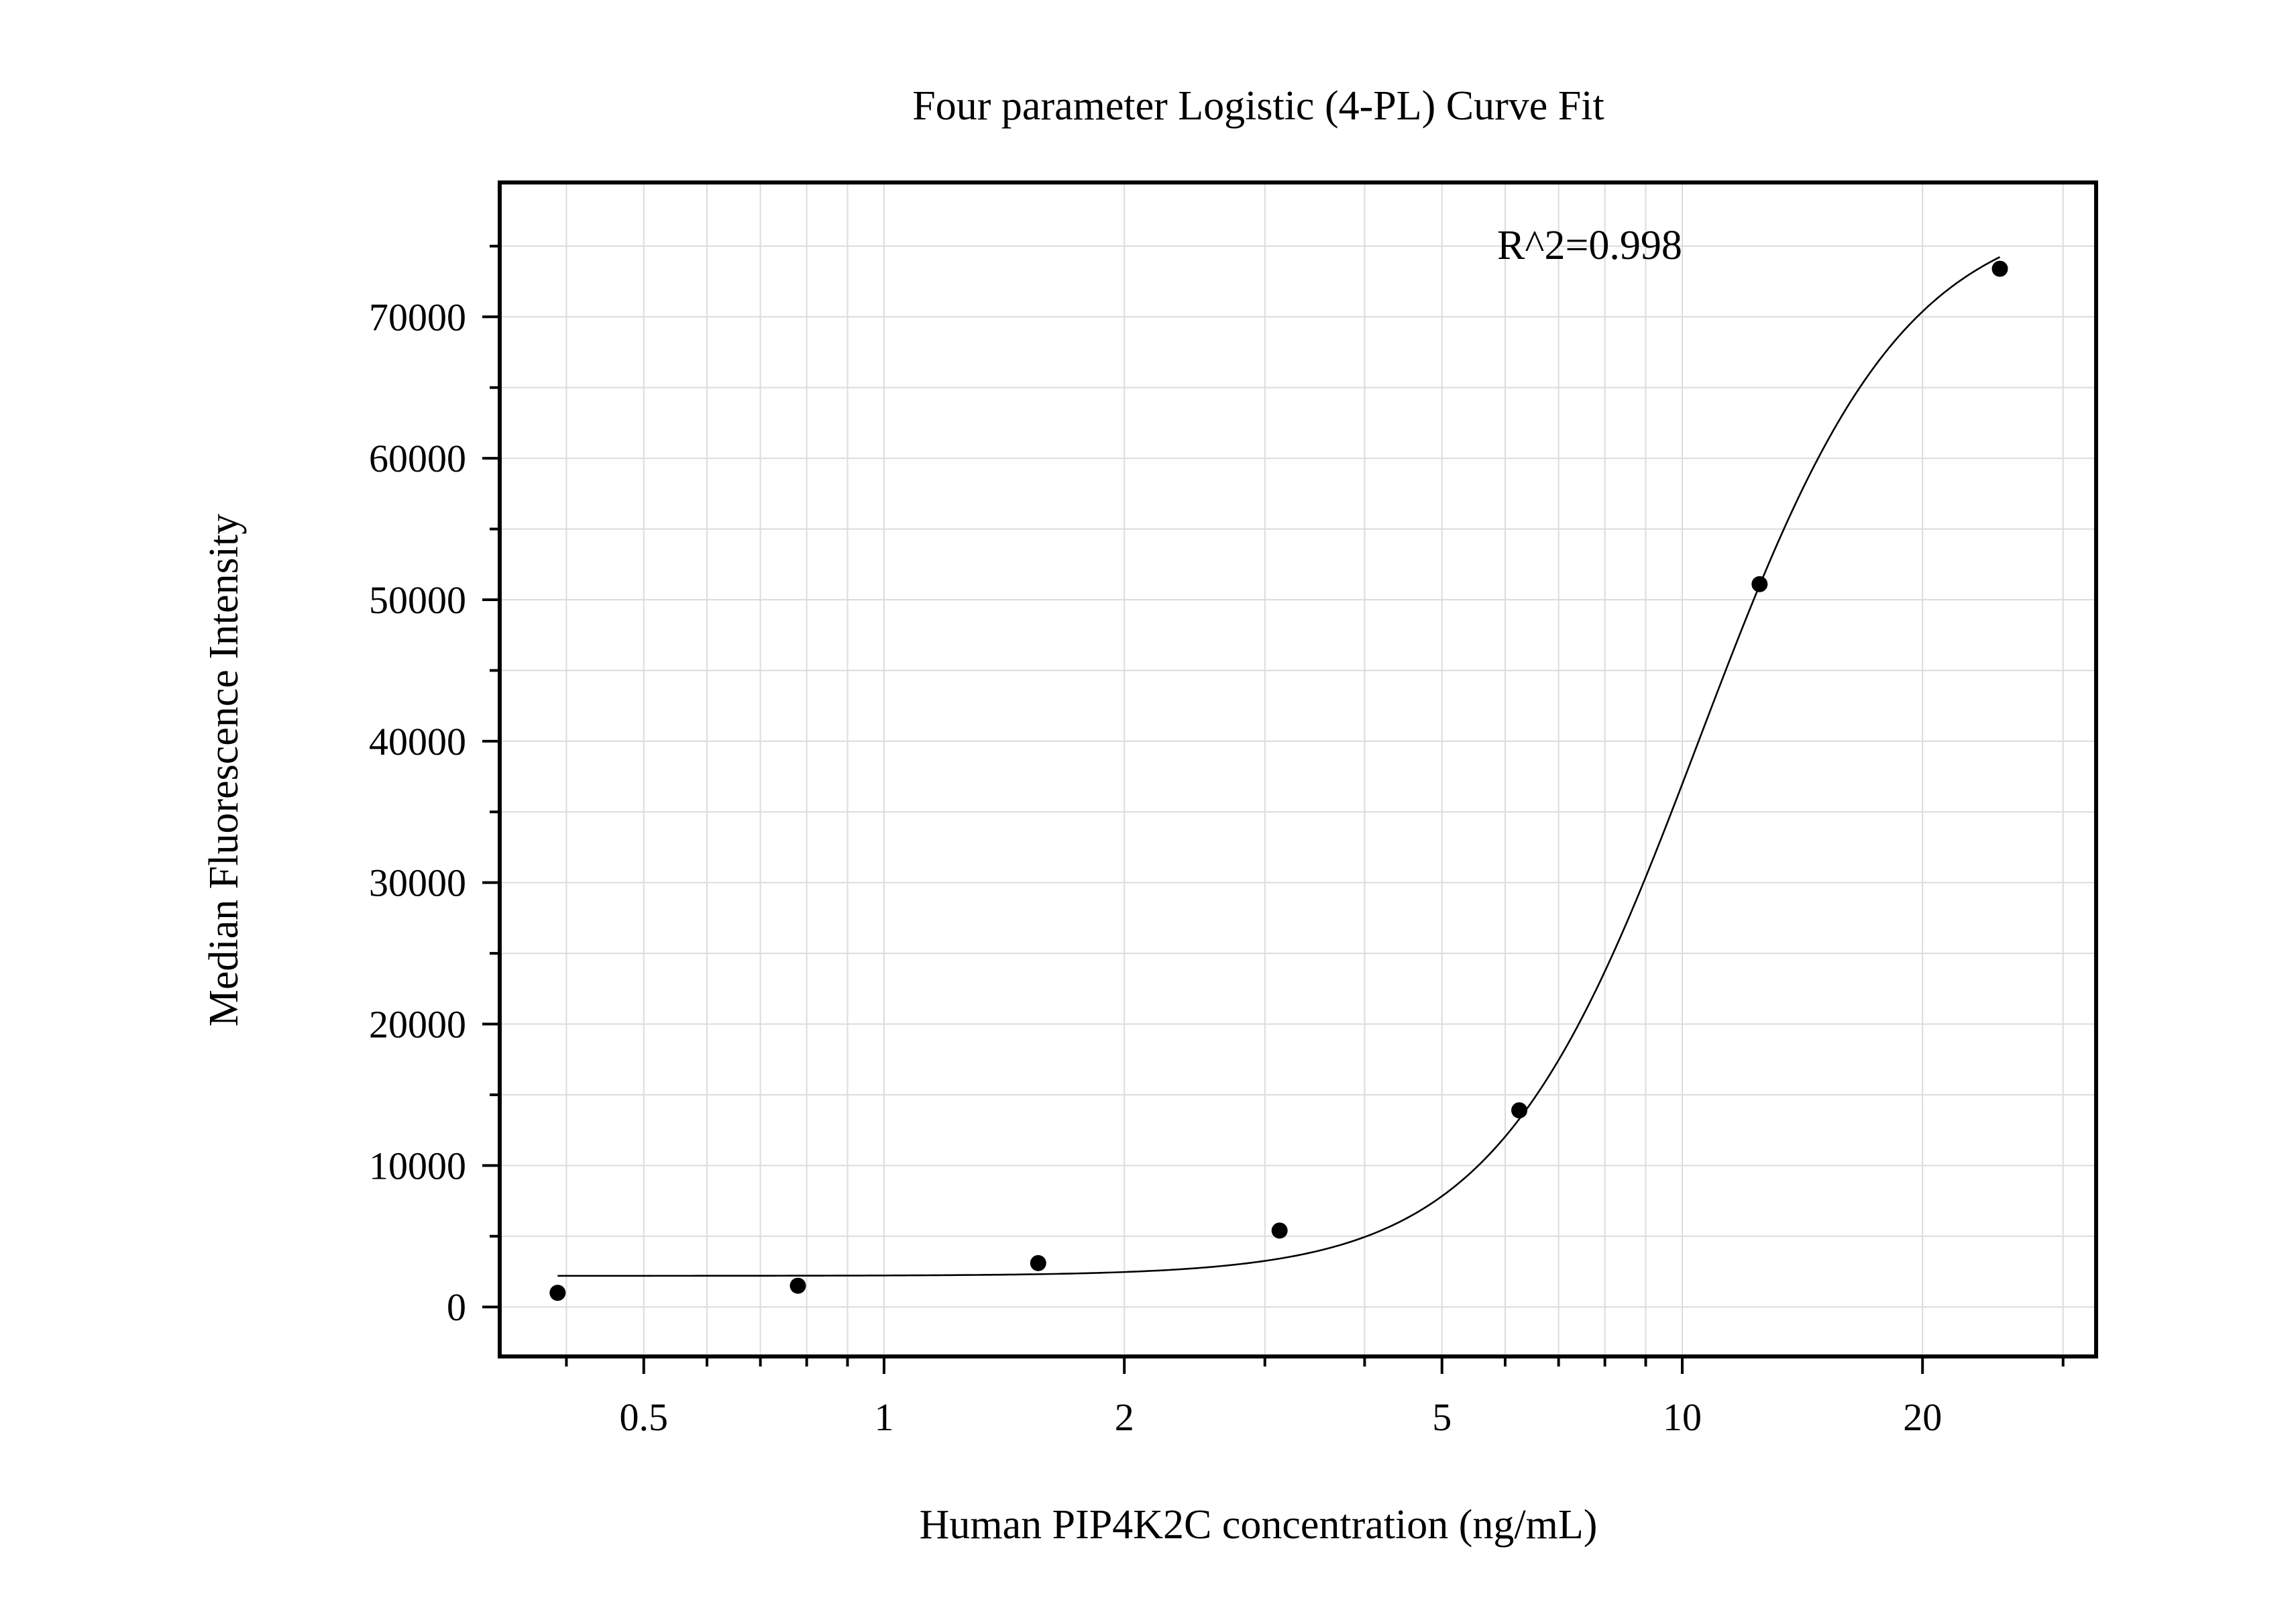 Image resolution: width=2296 pixels, height=1604 pixels. What do you see at coordinates (457, 1307) in the screenshot?
I see `y-tick-label: 0` at bounding box center [457, 1307].